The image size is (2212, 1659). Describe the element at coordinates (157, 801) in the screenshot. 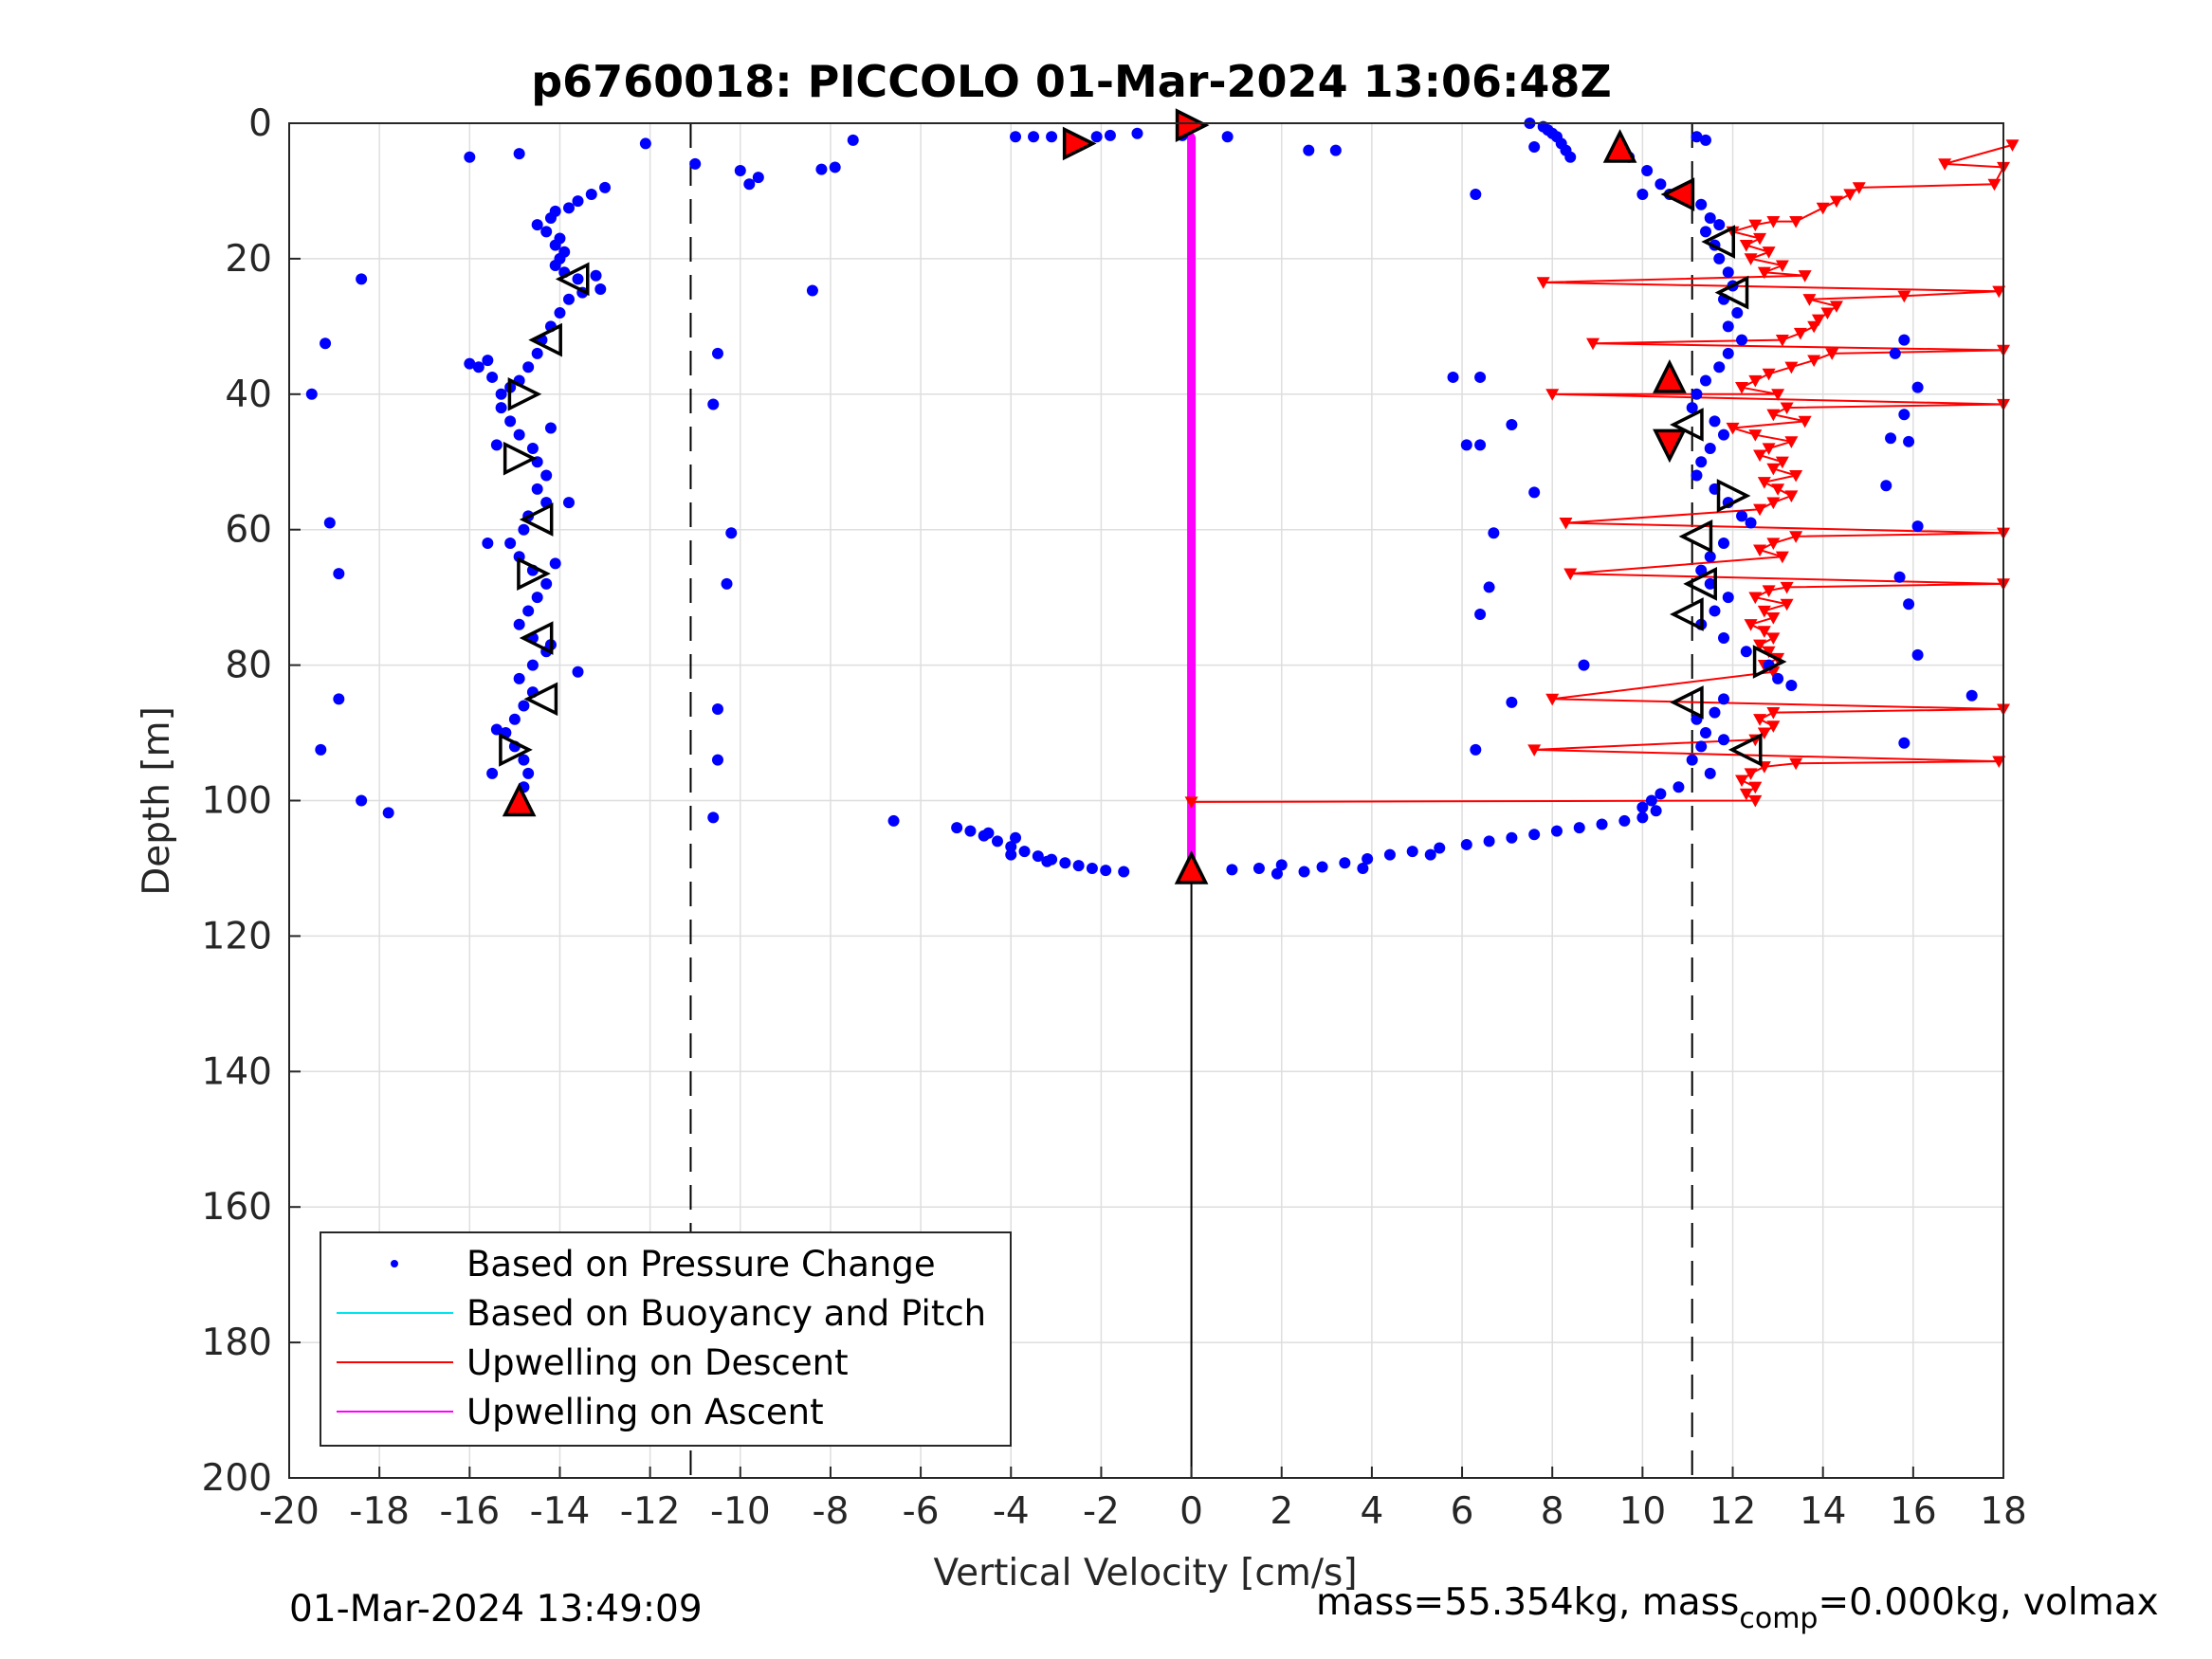

I see `y-axis-label: Depth [m]` at that location.